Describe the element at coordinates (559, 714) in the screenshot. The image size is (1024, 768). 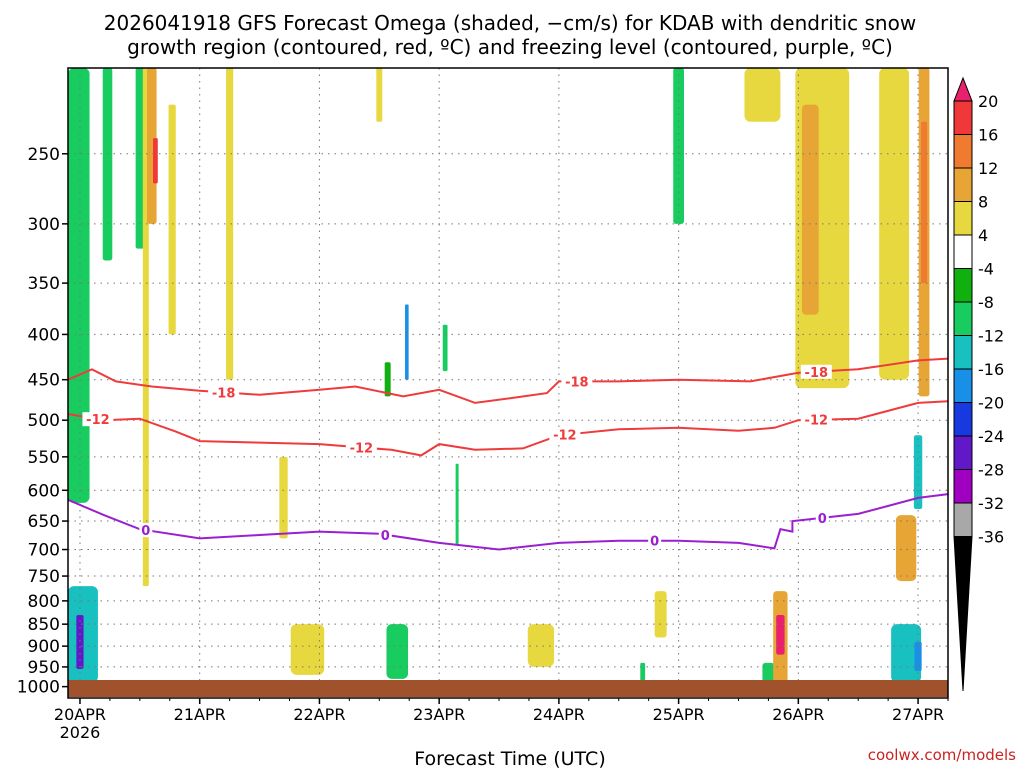
I see `x-tick-label-24APR: 24APR` at that location.